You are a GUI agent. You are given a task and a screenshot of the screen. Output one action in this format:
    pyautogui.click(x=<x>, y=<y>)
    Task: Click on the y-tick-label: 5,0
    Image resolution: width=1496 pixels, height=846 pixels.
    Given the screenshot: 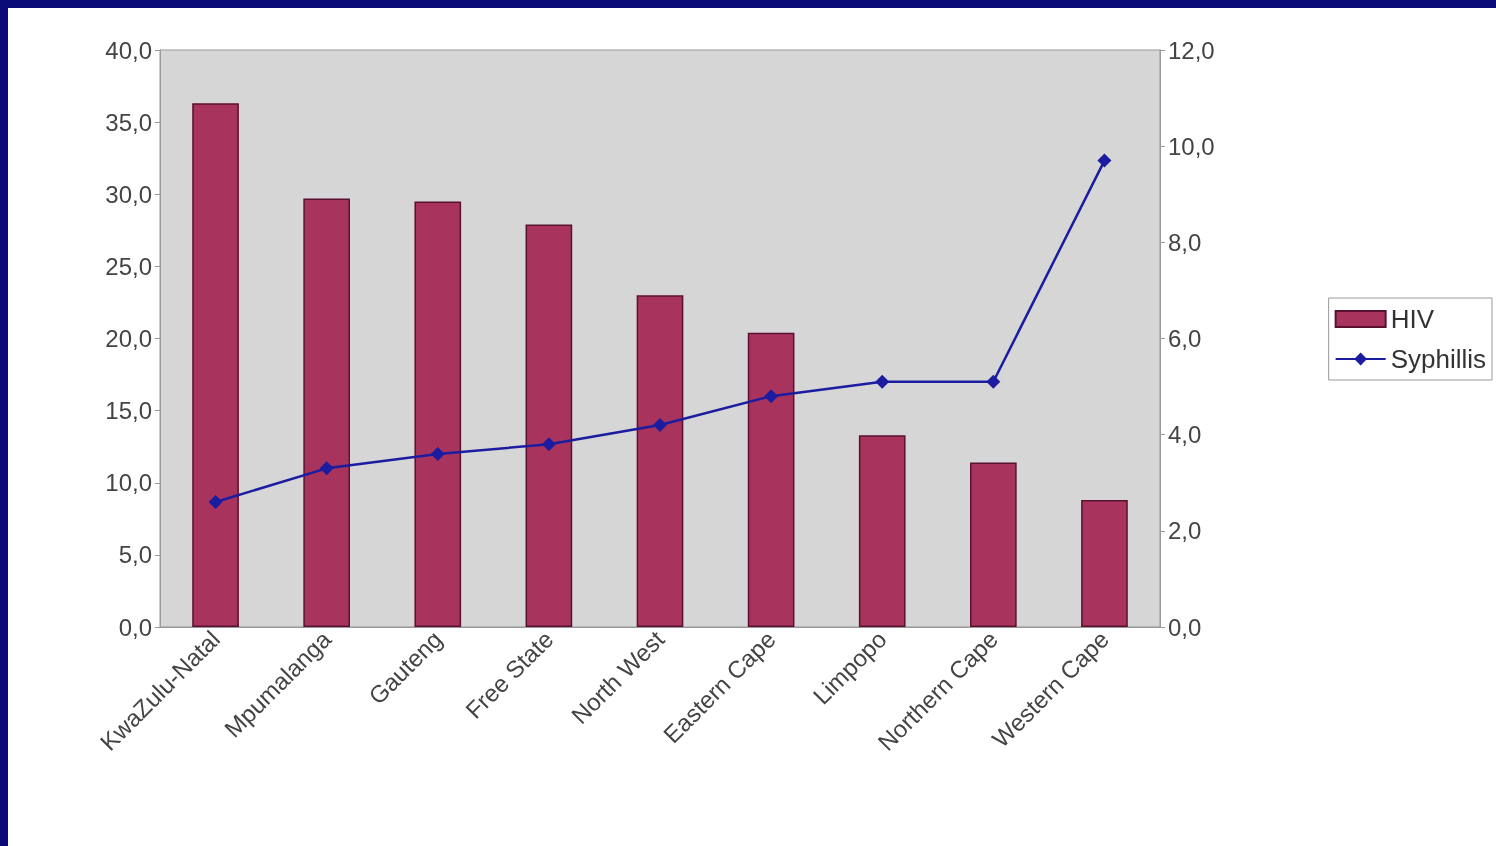 What is the action you would take?
    pyautogui.click(x=135, y=555)
    